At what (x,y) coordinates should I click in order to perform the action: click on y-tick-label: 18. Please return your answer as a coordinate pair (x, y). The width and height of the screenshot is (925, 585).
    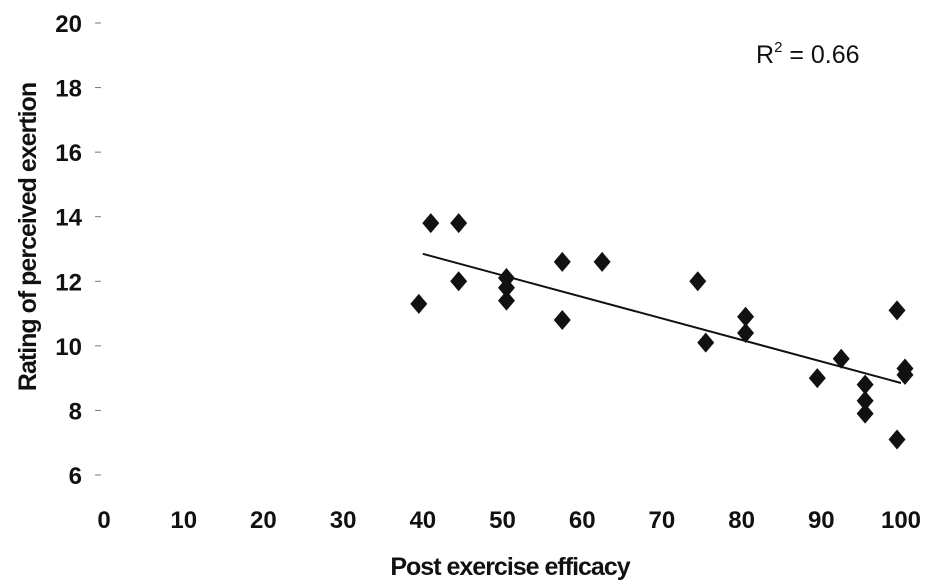
    Looking at the image, I should click on (68, 89).